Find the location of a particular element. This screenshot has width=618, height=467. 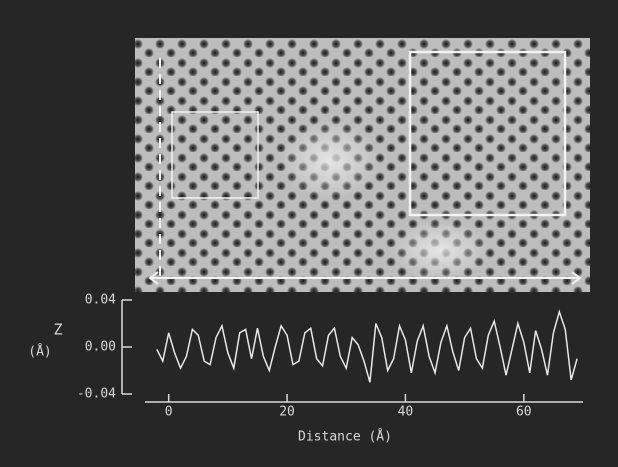

y-tick-label: 0.04 is located at coordinates (100, 300).